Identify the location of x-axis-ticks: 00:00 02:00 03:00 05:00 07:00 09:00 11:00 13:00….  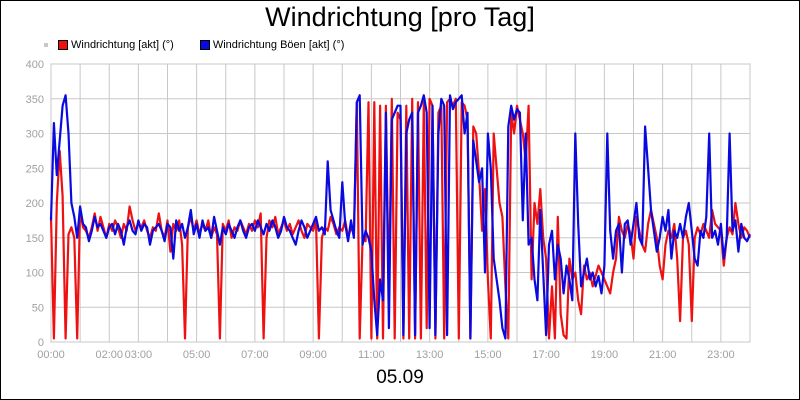
(385, 355).